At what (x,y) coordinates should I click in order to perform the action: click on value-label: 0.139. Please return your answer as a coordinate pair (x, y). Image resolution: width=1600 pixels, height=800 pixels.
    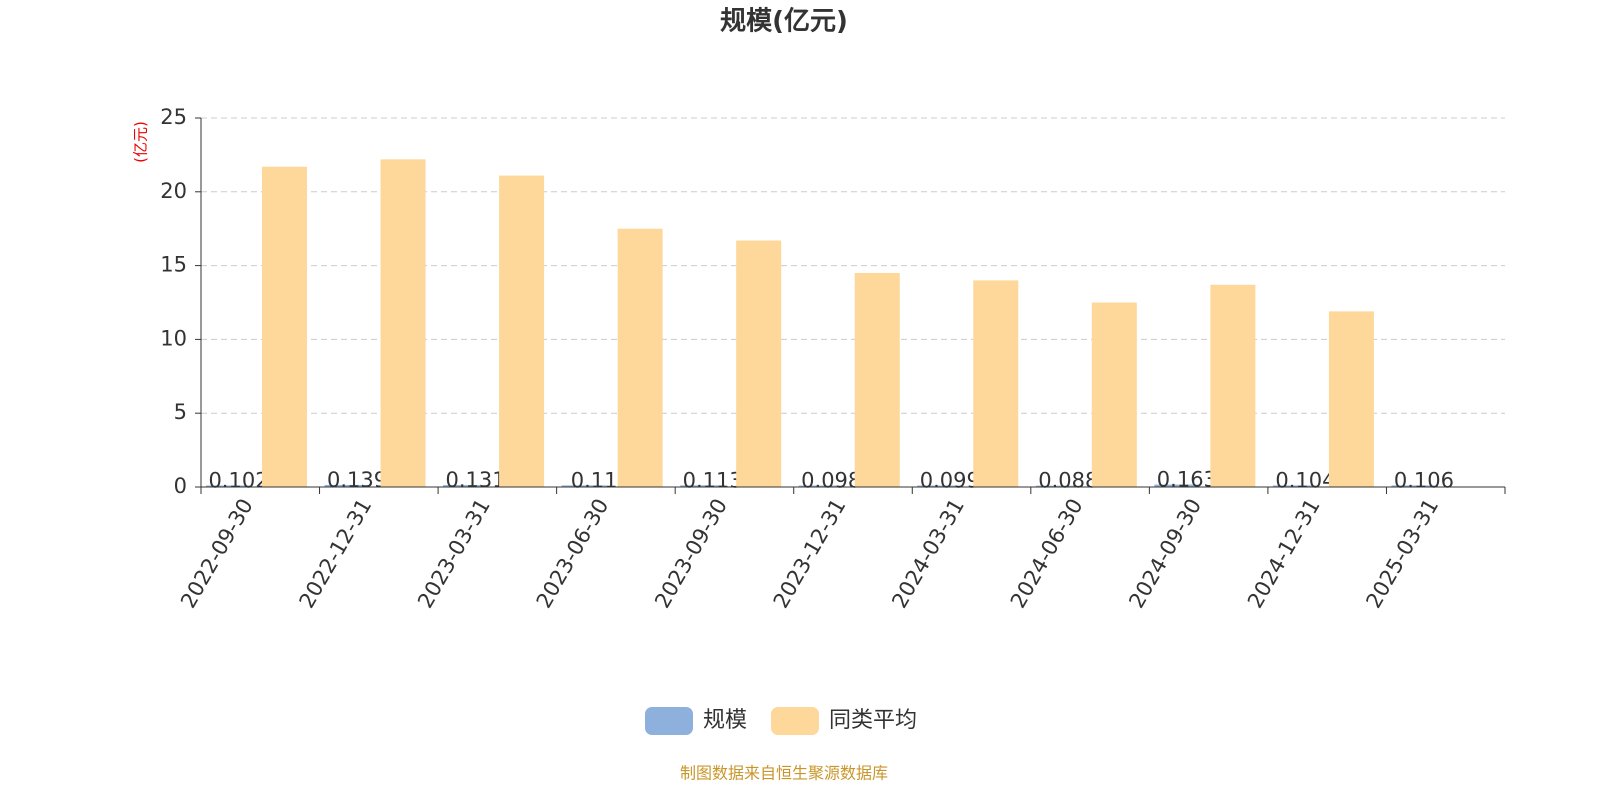
    Looking at the image, I should click on (357, 480).